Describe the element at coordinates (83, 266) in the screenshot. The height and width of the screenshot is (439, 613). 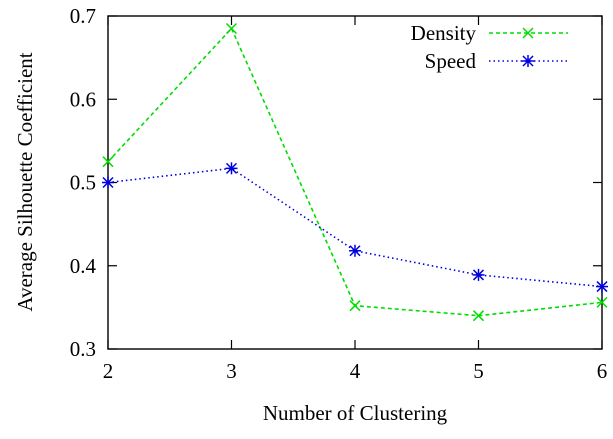
I see `y-tick-label: 0.4` at that location.